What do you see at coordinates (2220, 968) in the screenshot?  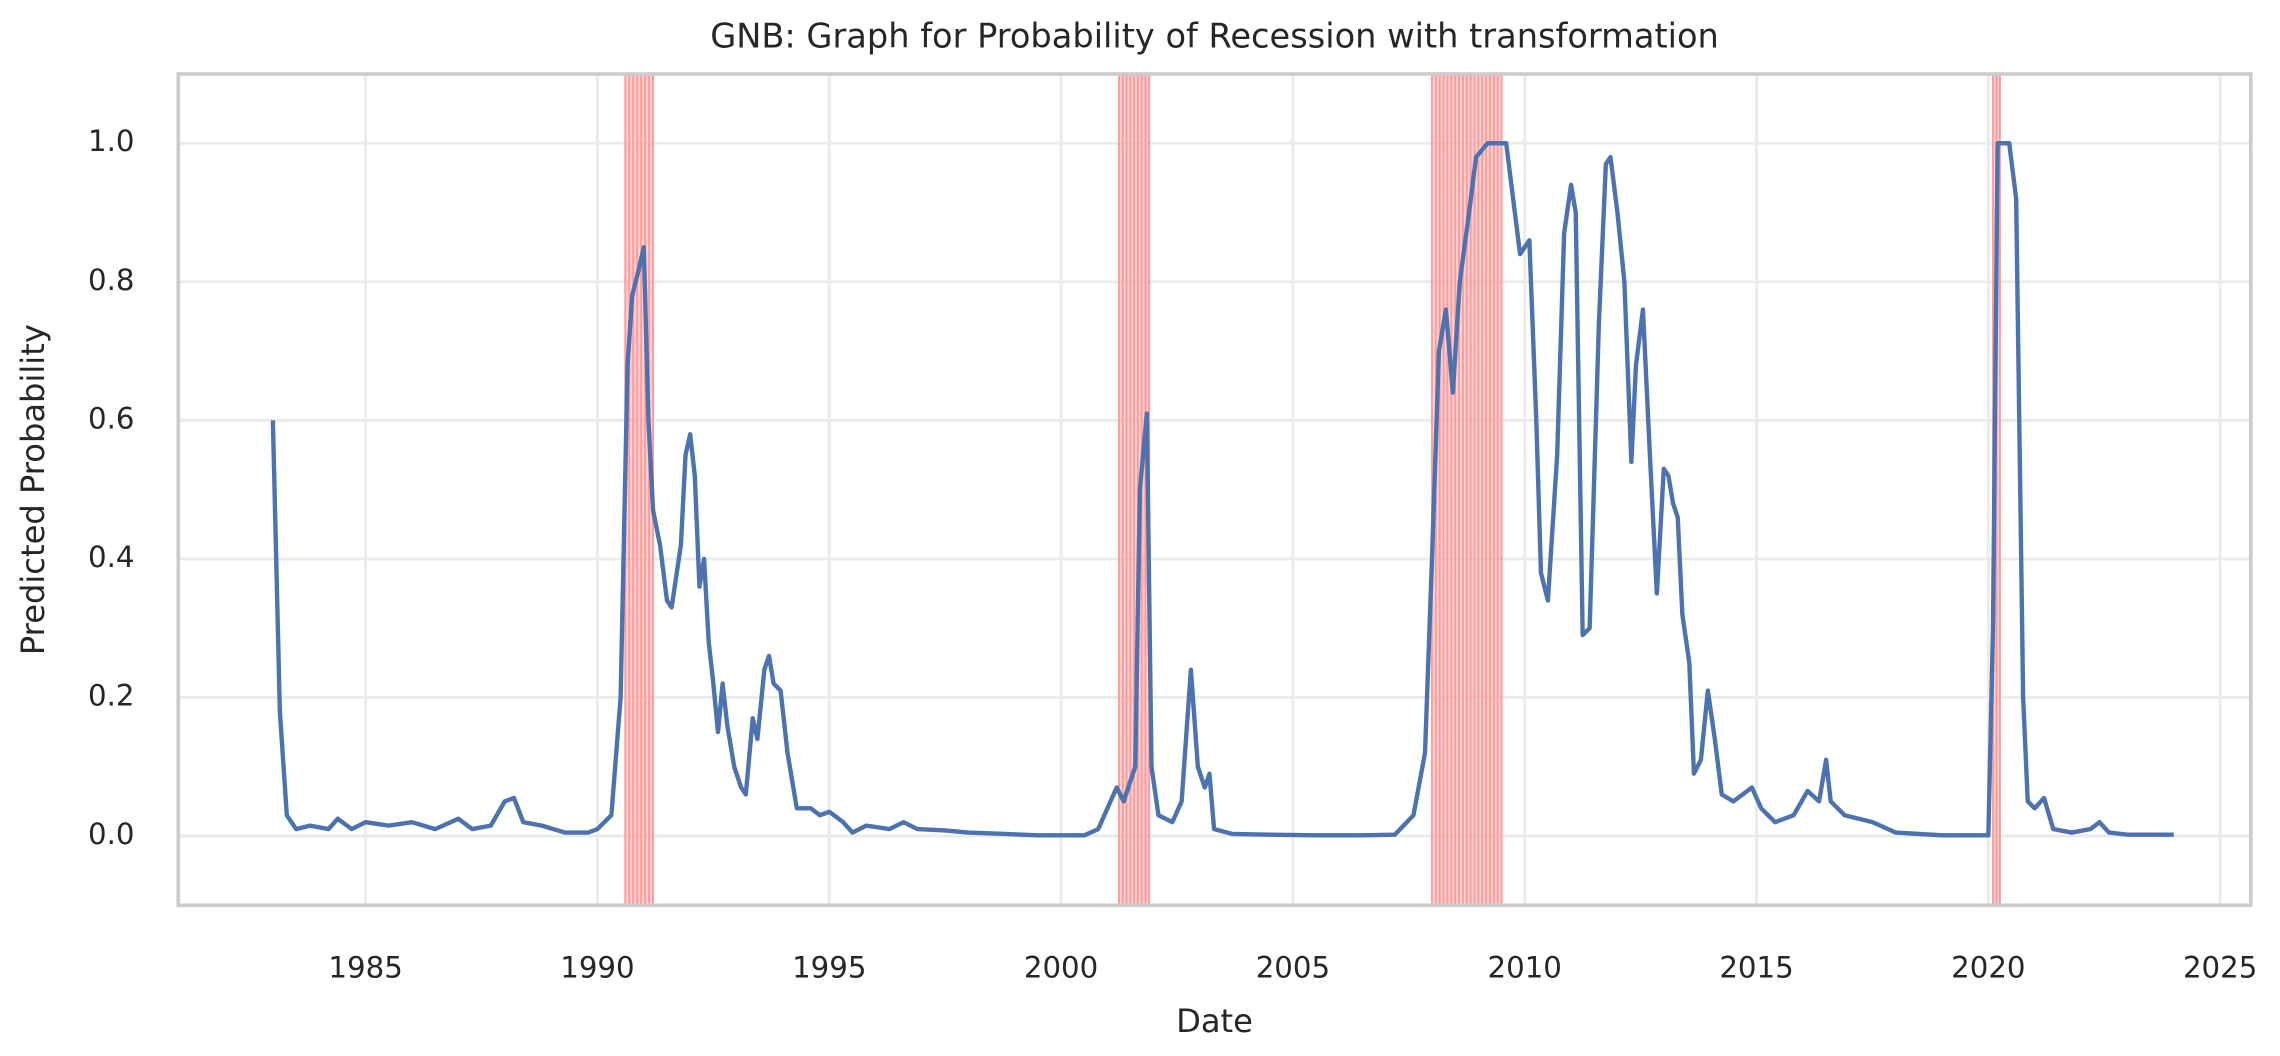 I see `x-tick-label: 2025` at bounding box center [2220, 968].